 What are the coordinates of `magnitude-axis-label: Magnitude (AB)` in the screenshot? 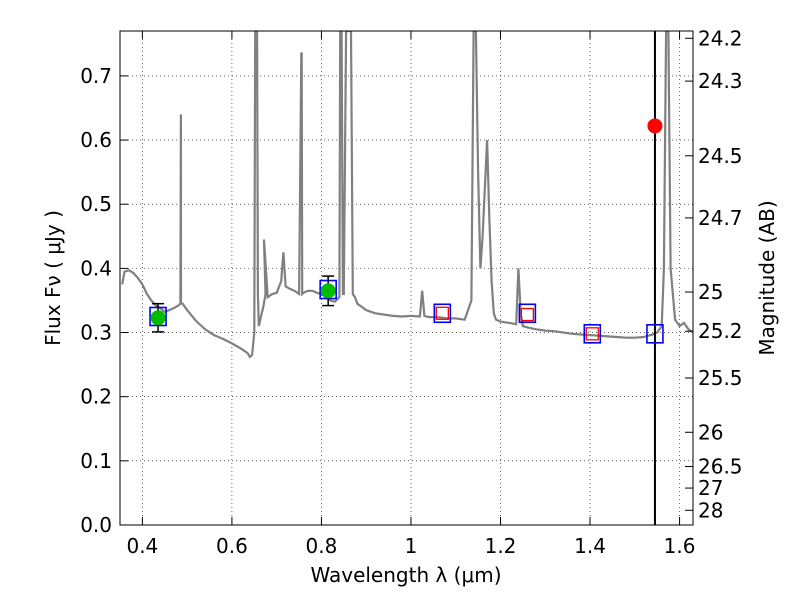 It's located at (767, 277).